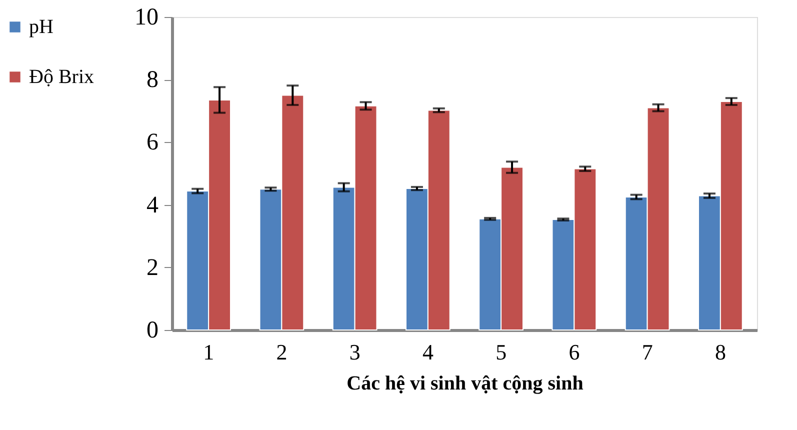 The image size is (797, 430). What do you see at coordinates (428, 352) in the screenshot?
I see `x-tick-label: 4` at bounding box center [428, 352].